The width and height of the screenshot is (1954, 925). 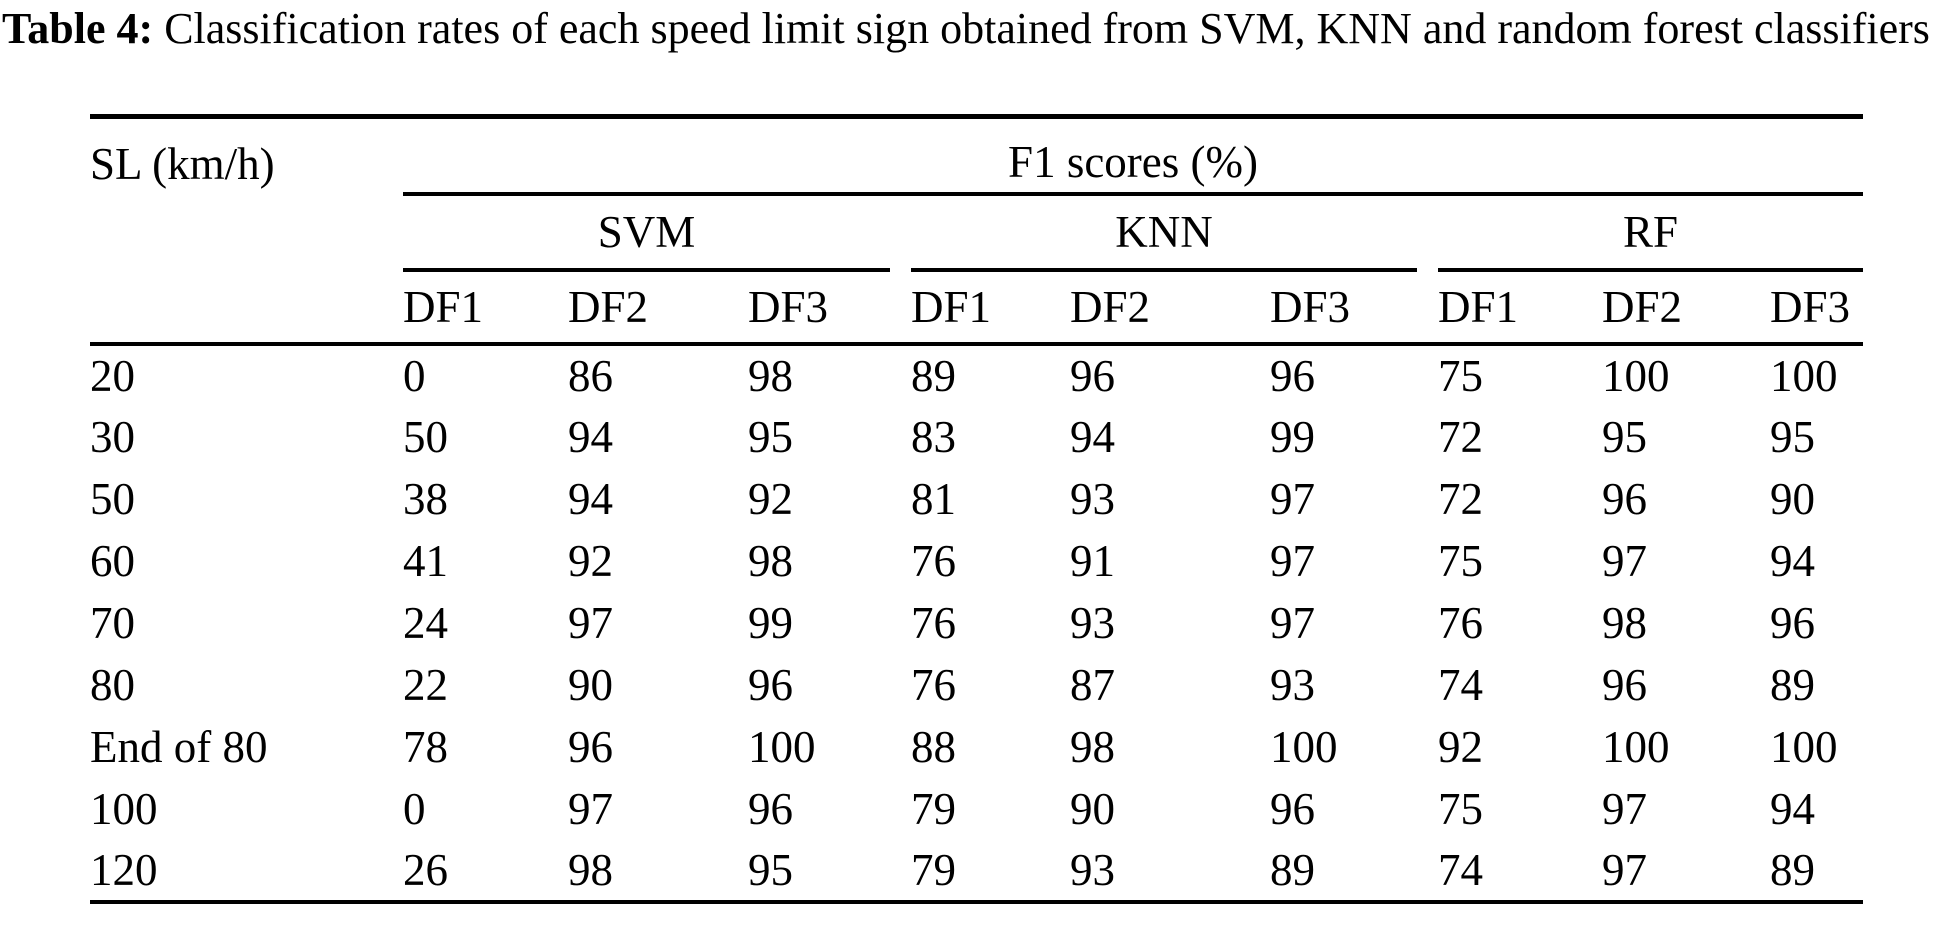 I want to click on subheader-svm-df1: DF1, so click(x=485, y=308).